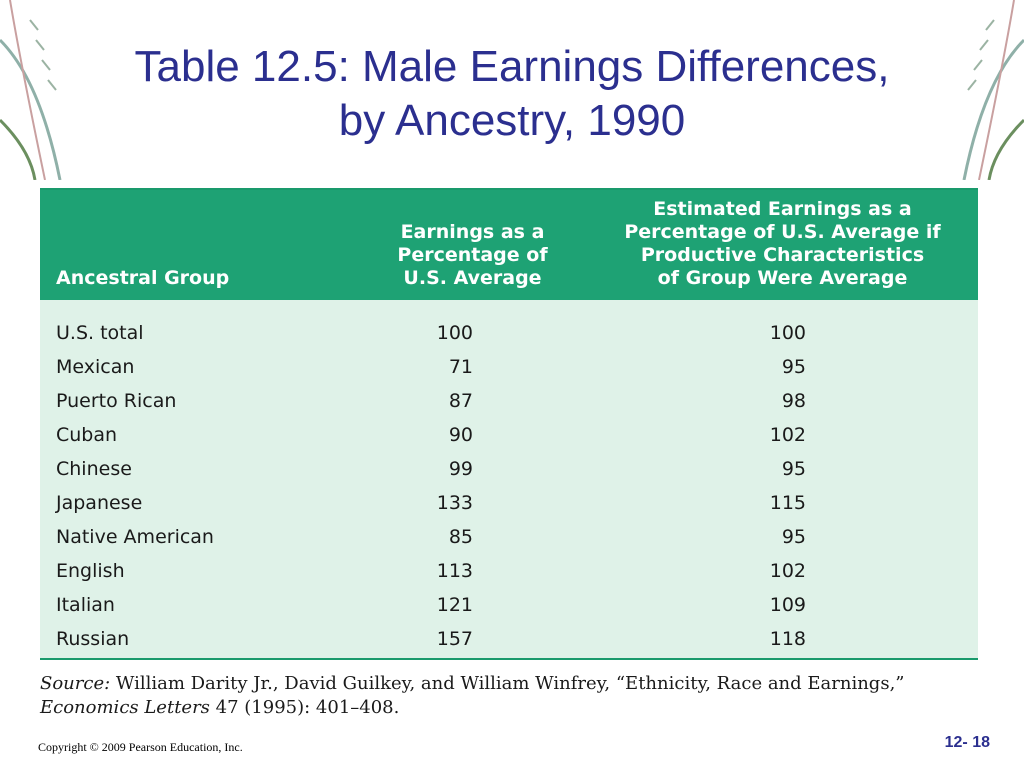  What do you see at coordinates (967, 742) in the screenshot?
I see `page-number: 12- 18` at bounding box center [967, 742].